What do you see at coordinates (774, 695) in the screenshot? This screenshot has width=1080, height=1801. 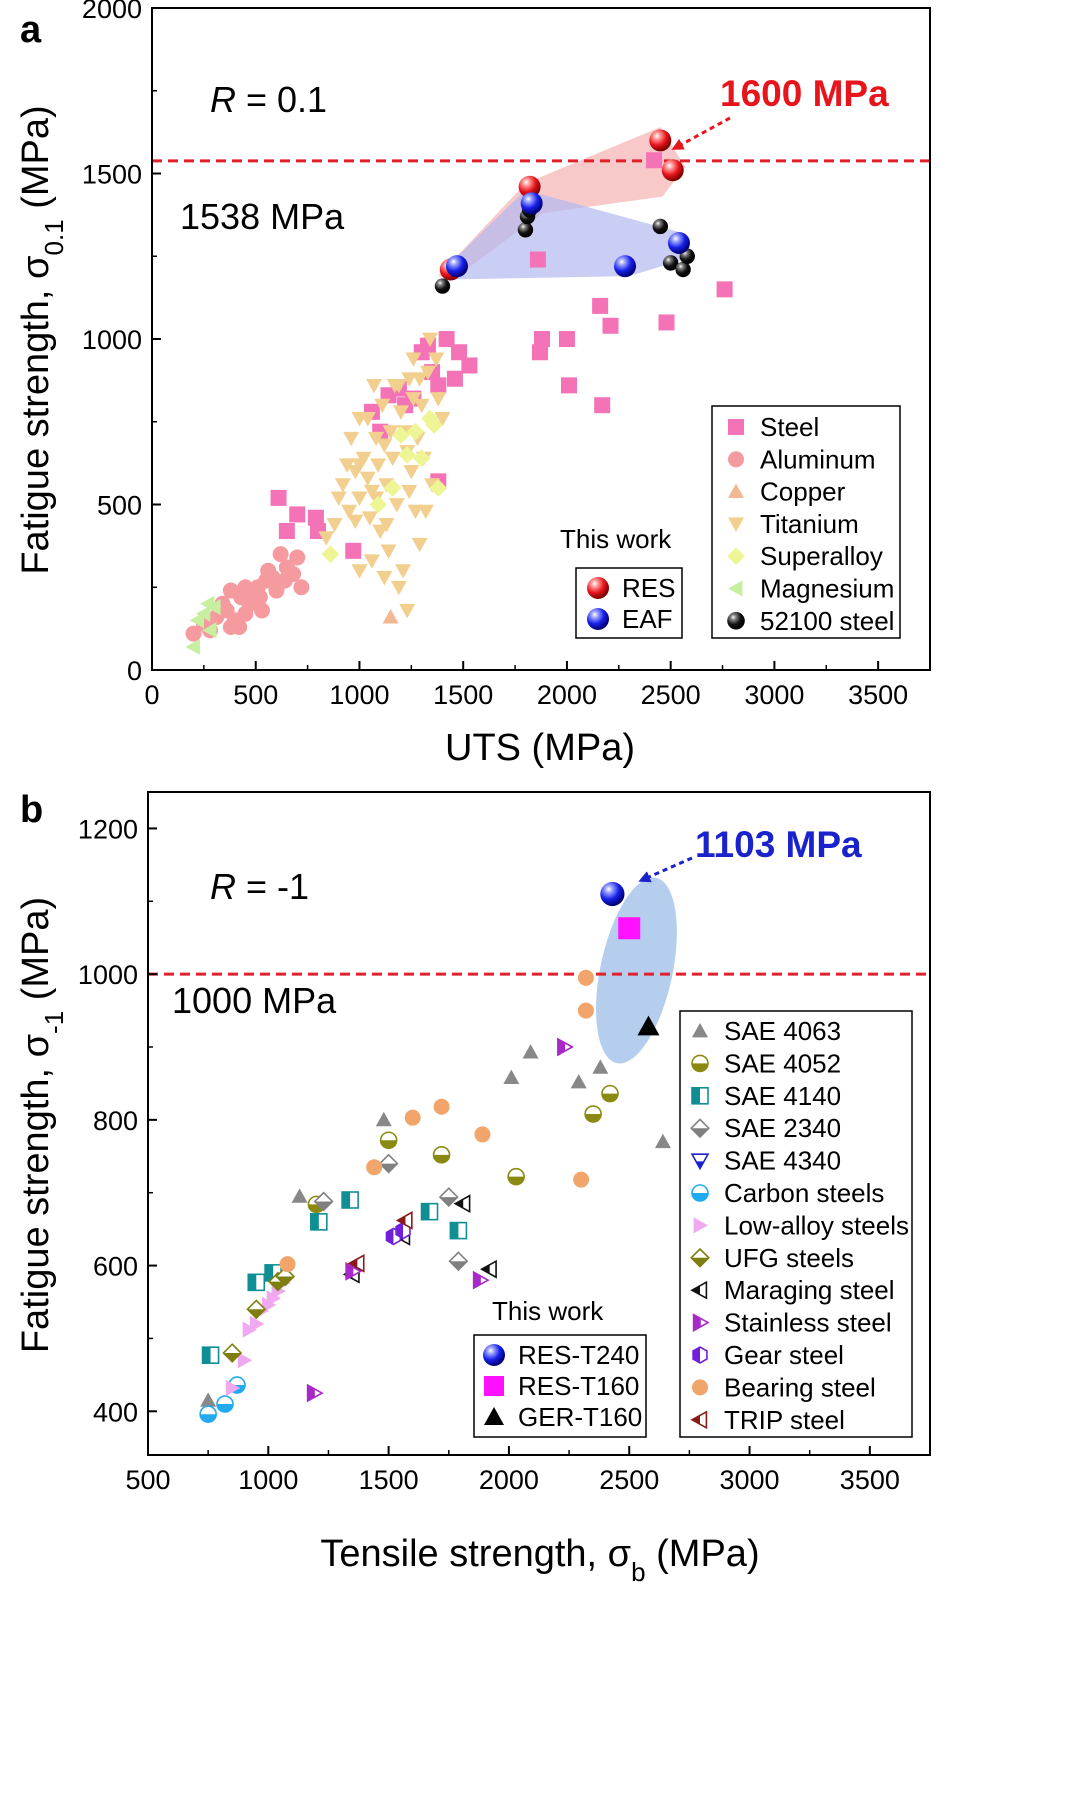 I see `a-x-tick-label: 3000` at bounding box center [774, 695].